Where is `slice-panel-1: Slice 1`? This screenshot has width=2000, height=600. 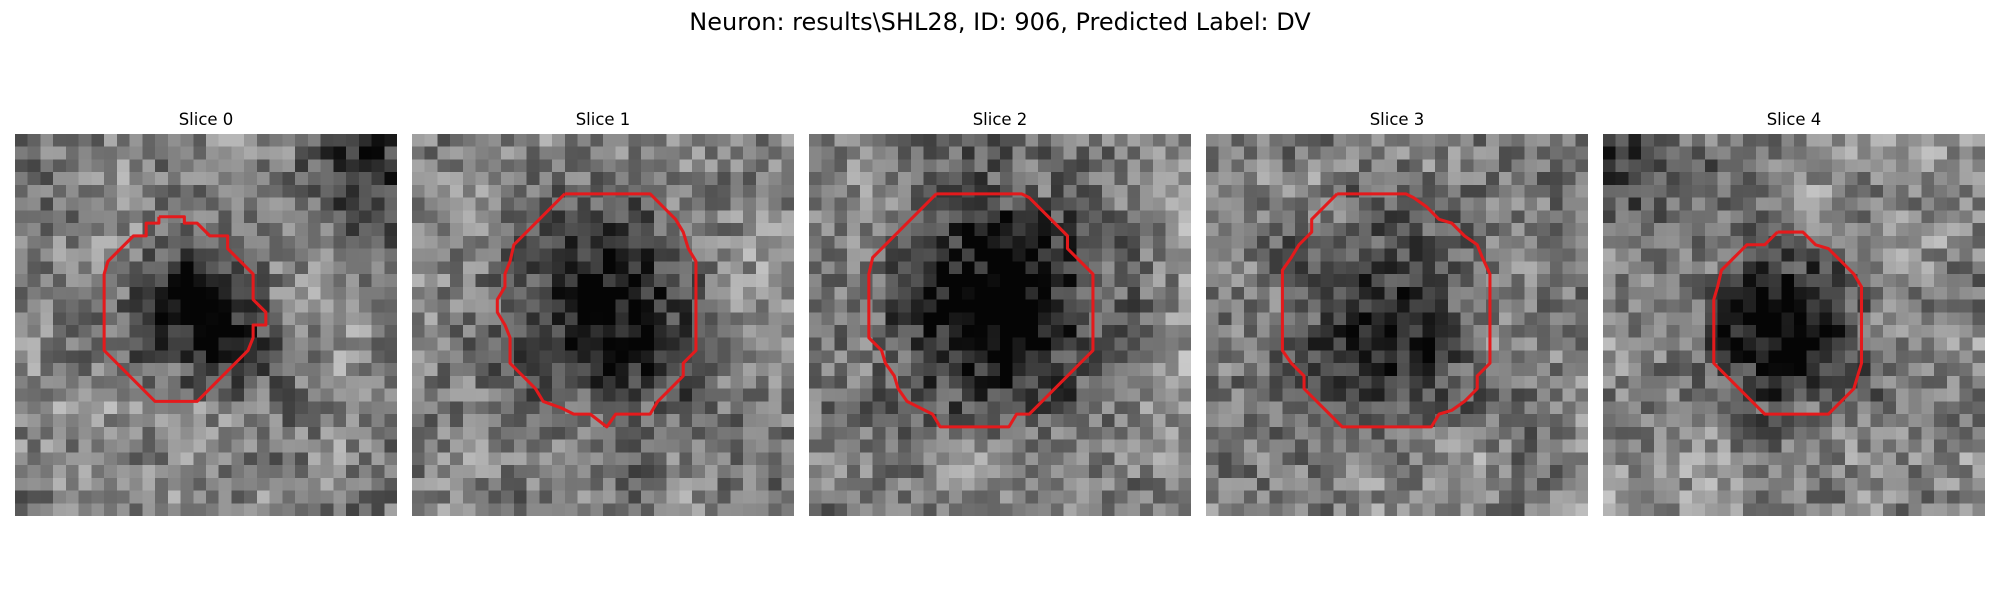 slice-panel-1: Slice 1 is located at coordinates (603, 312).